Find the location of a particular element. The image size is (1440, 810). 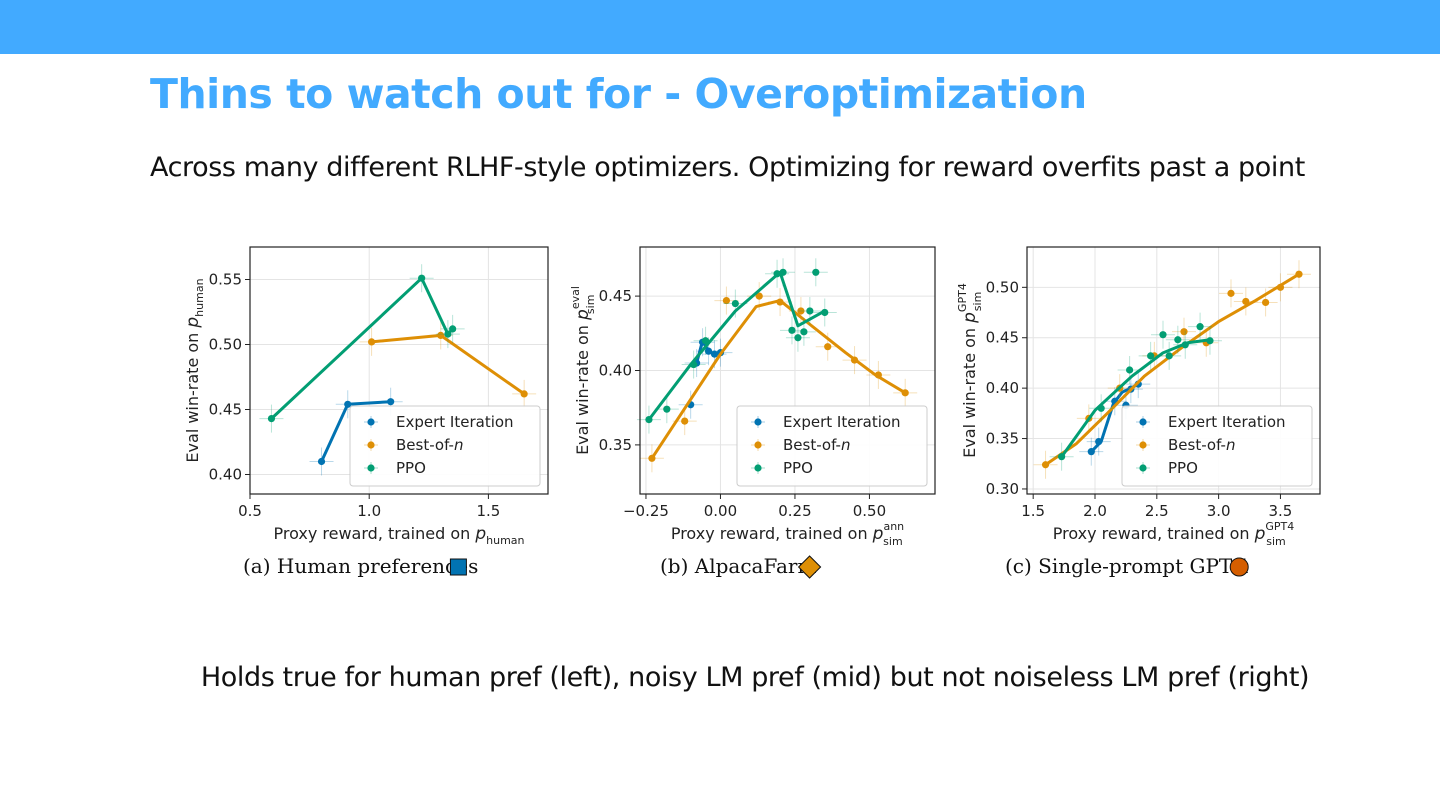

header-banner is located at coordinates (720, 27).